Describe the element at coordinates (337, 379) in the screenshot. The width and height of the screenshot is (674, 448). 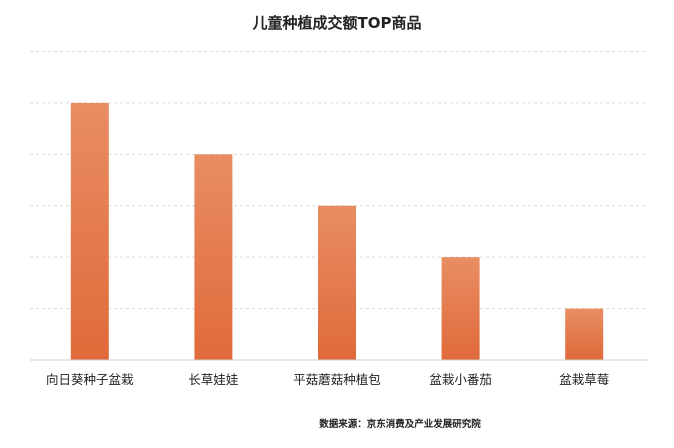
I see `category-label-3: 平菇蘑菇种植包` at that location.